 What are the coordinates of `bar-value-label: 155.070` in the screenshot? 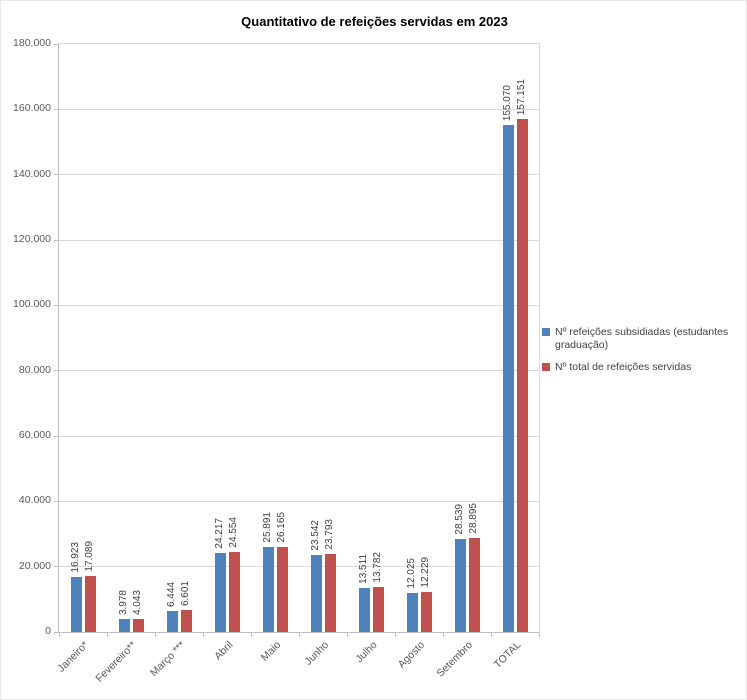 It's located at (507, 102).